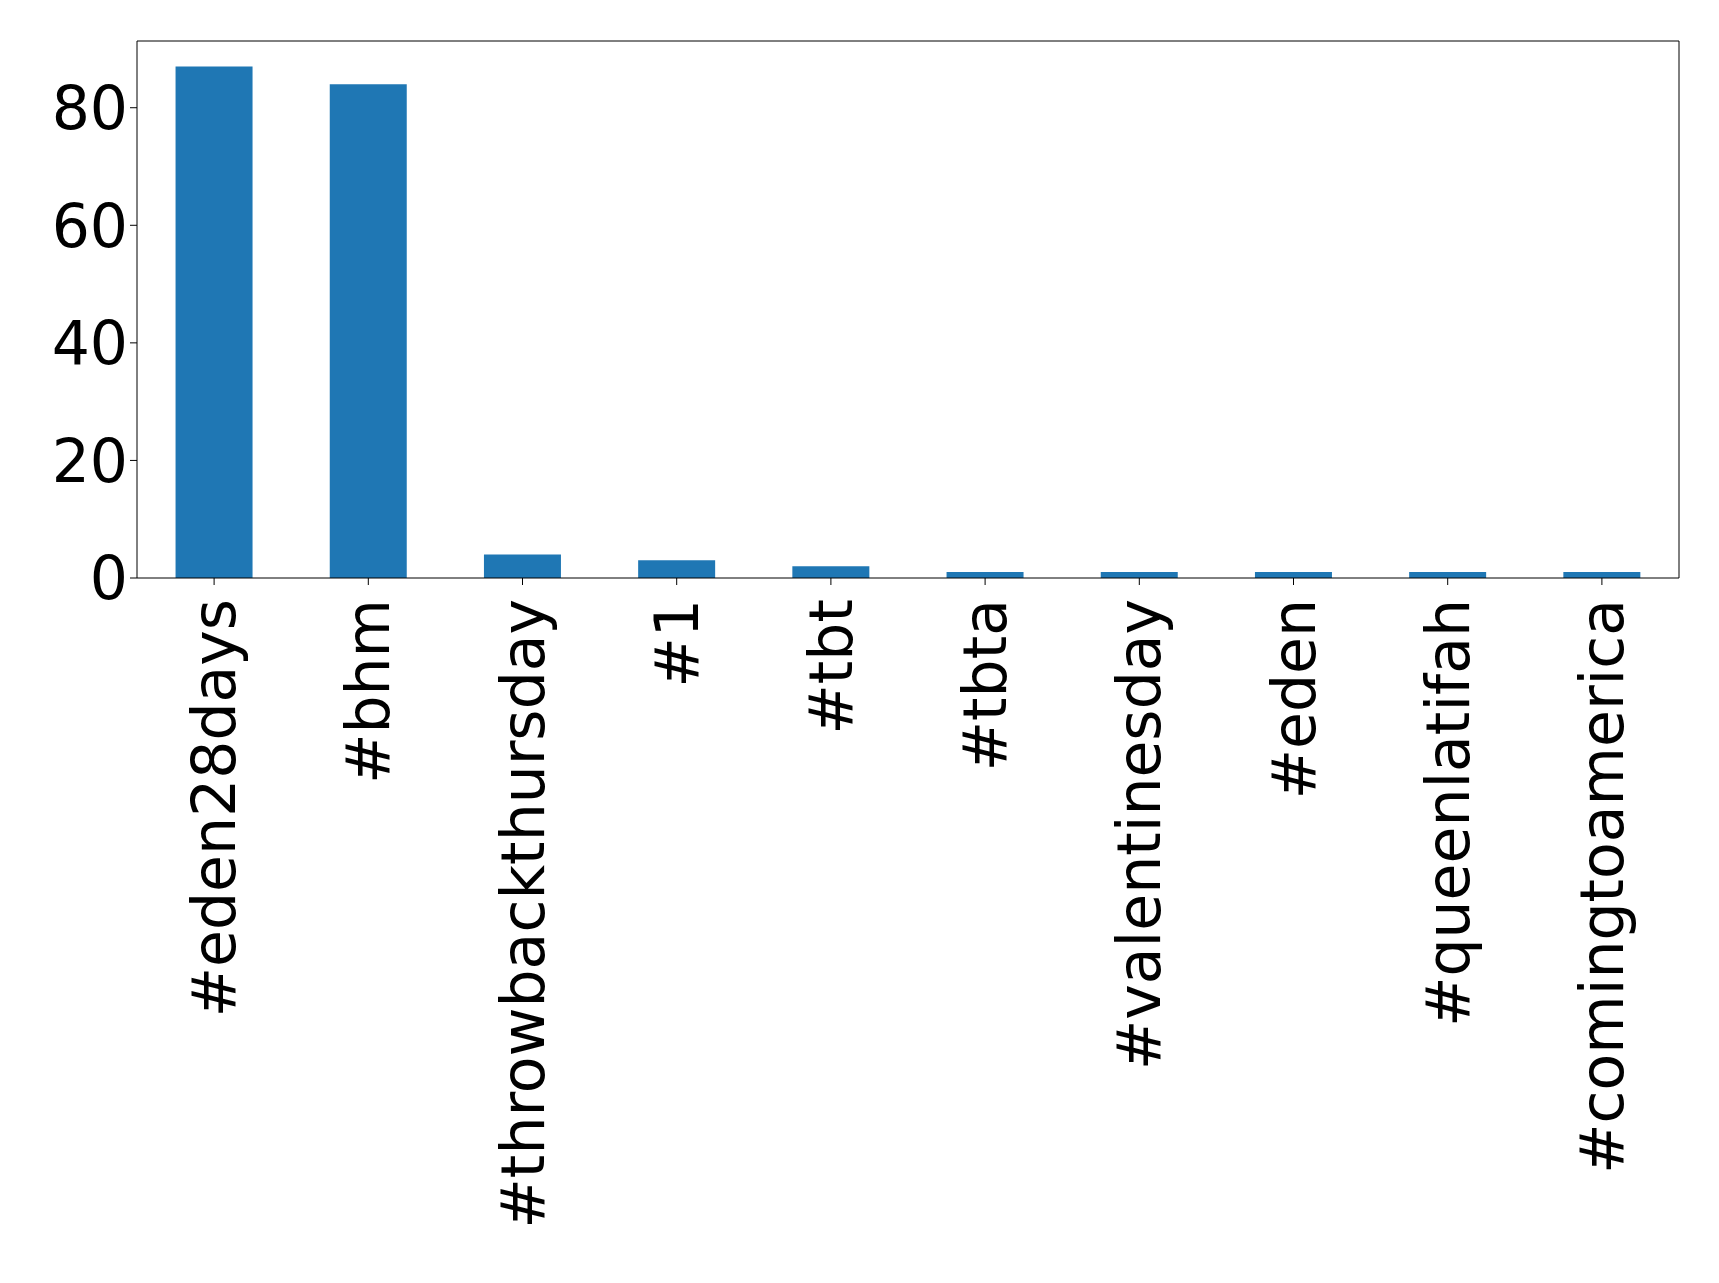  I want to click on x-tick-label: #bhm, so click(368, 691).